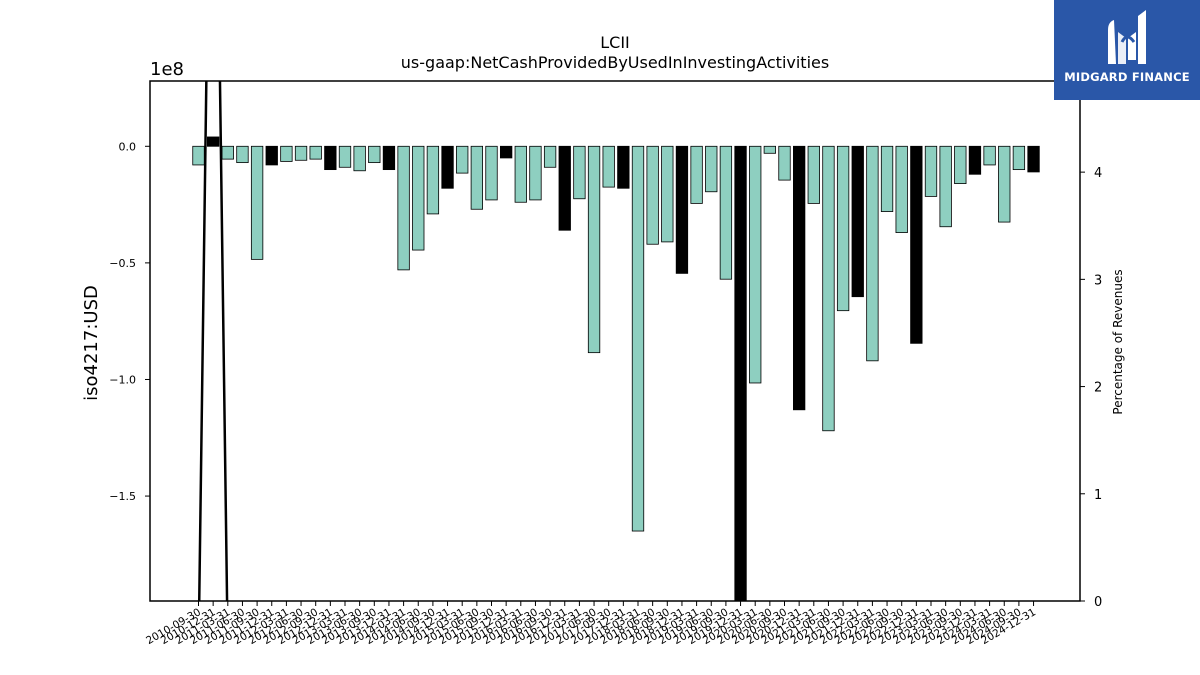 The height and width of the screenshot is (675, 1200). I want to click on y2-axis-ticks: 0 1 2 3 4, so click(1091, 388).